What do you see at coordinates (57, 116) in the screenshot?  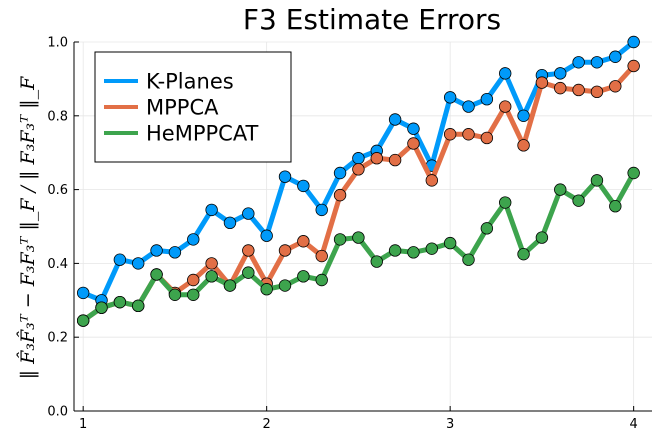 I see `y-tick-label-4: 0.8` at bounding box center [57, 116].